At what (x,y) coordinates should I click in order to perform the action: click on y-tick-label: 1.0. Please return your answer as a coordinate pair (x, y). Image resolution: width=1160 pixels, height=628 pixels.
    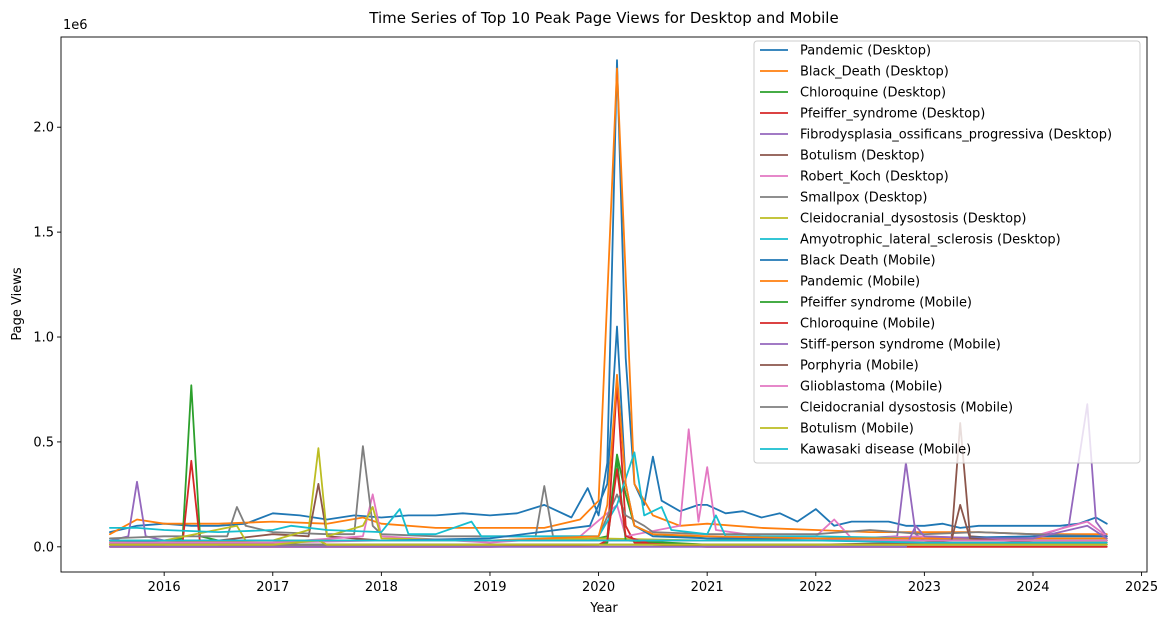
    Looking at the image, I should click on (43, 338).